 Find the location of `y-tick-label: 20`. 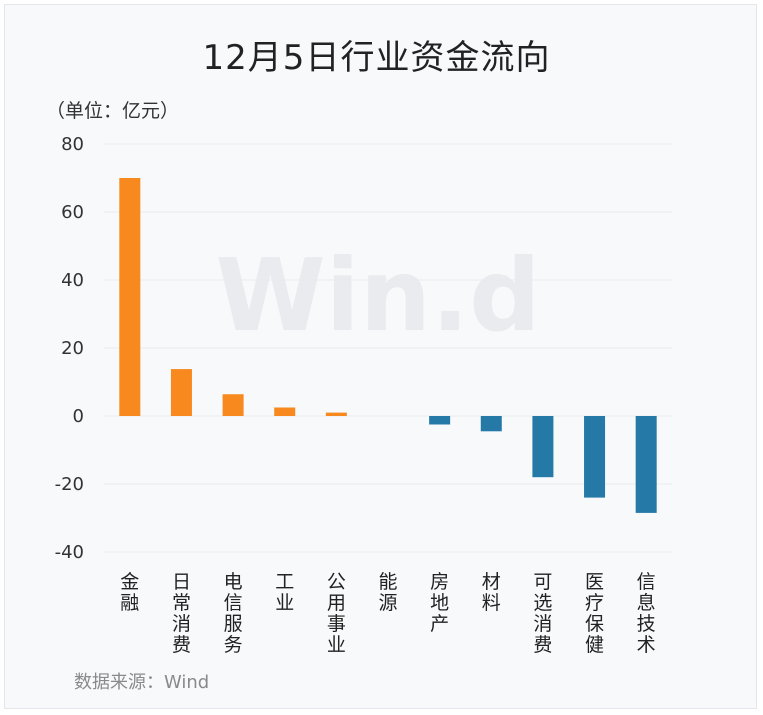

y-tick-label: 20 is located at coordinates (72, 348).